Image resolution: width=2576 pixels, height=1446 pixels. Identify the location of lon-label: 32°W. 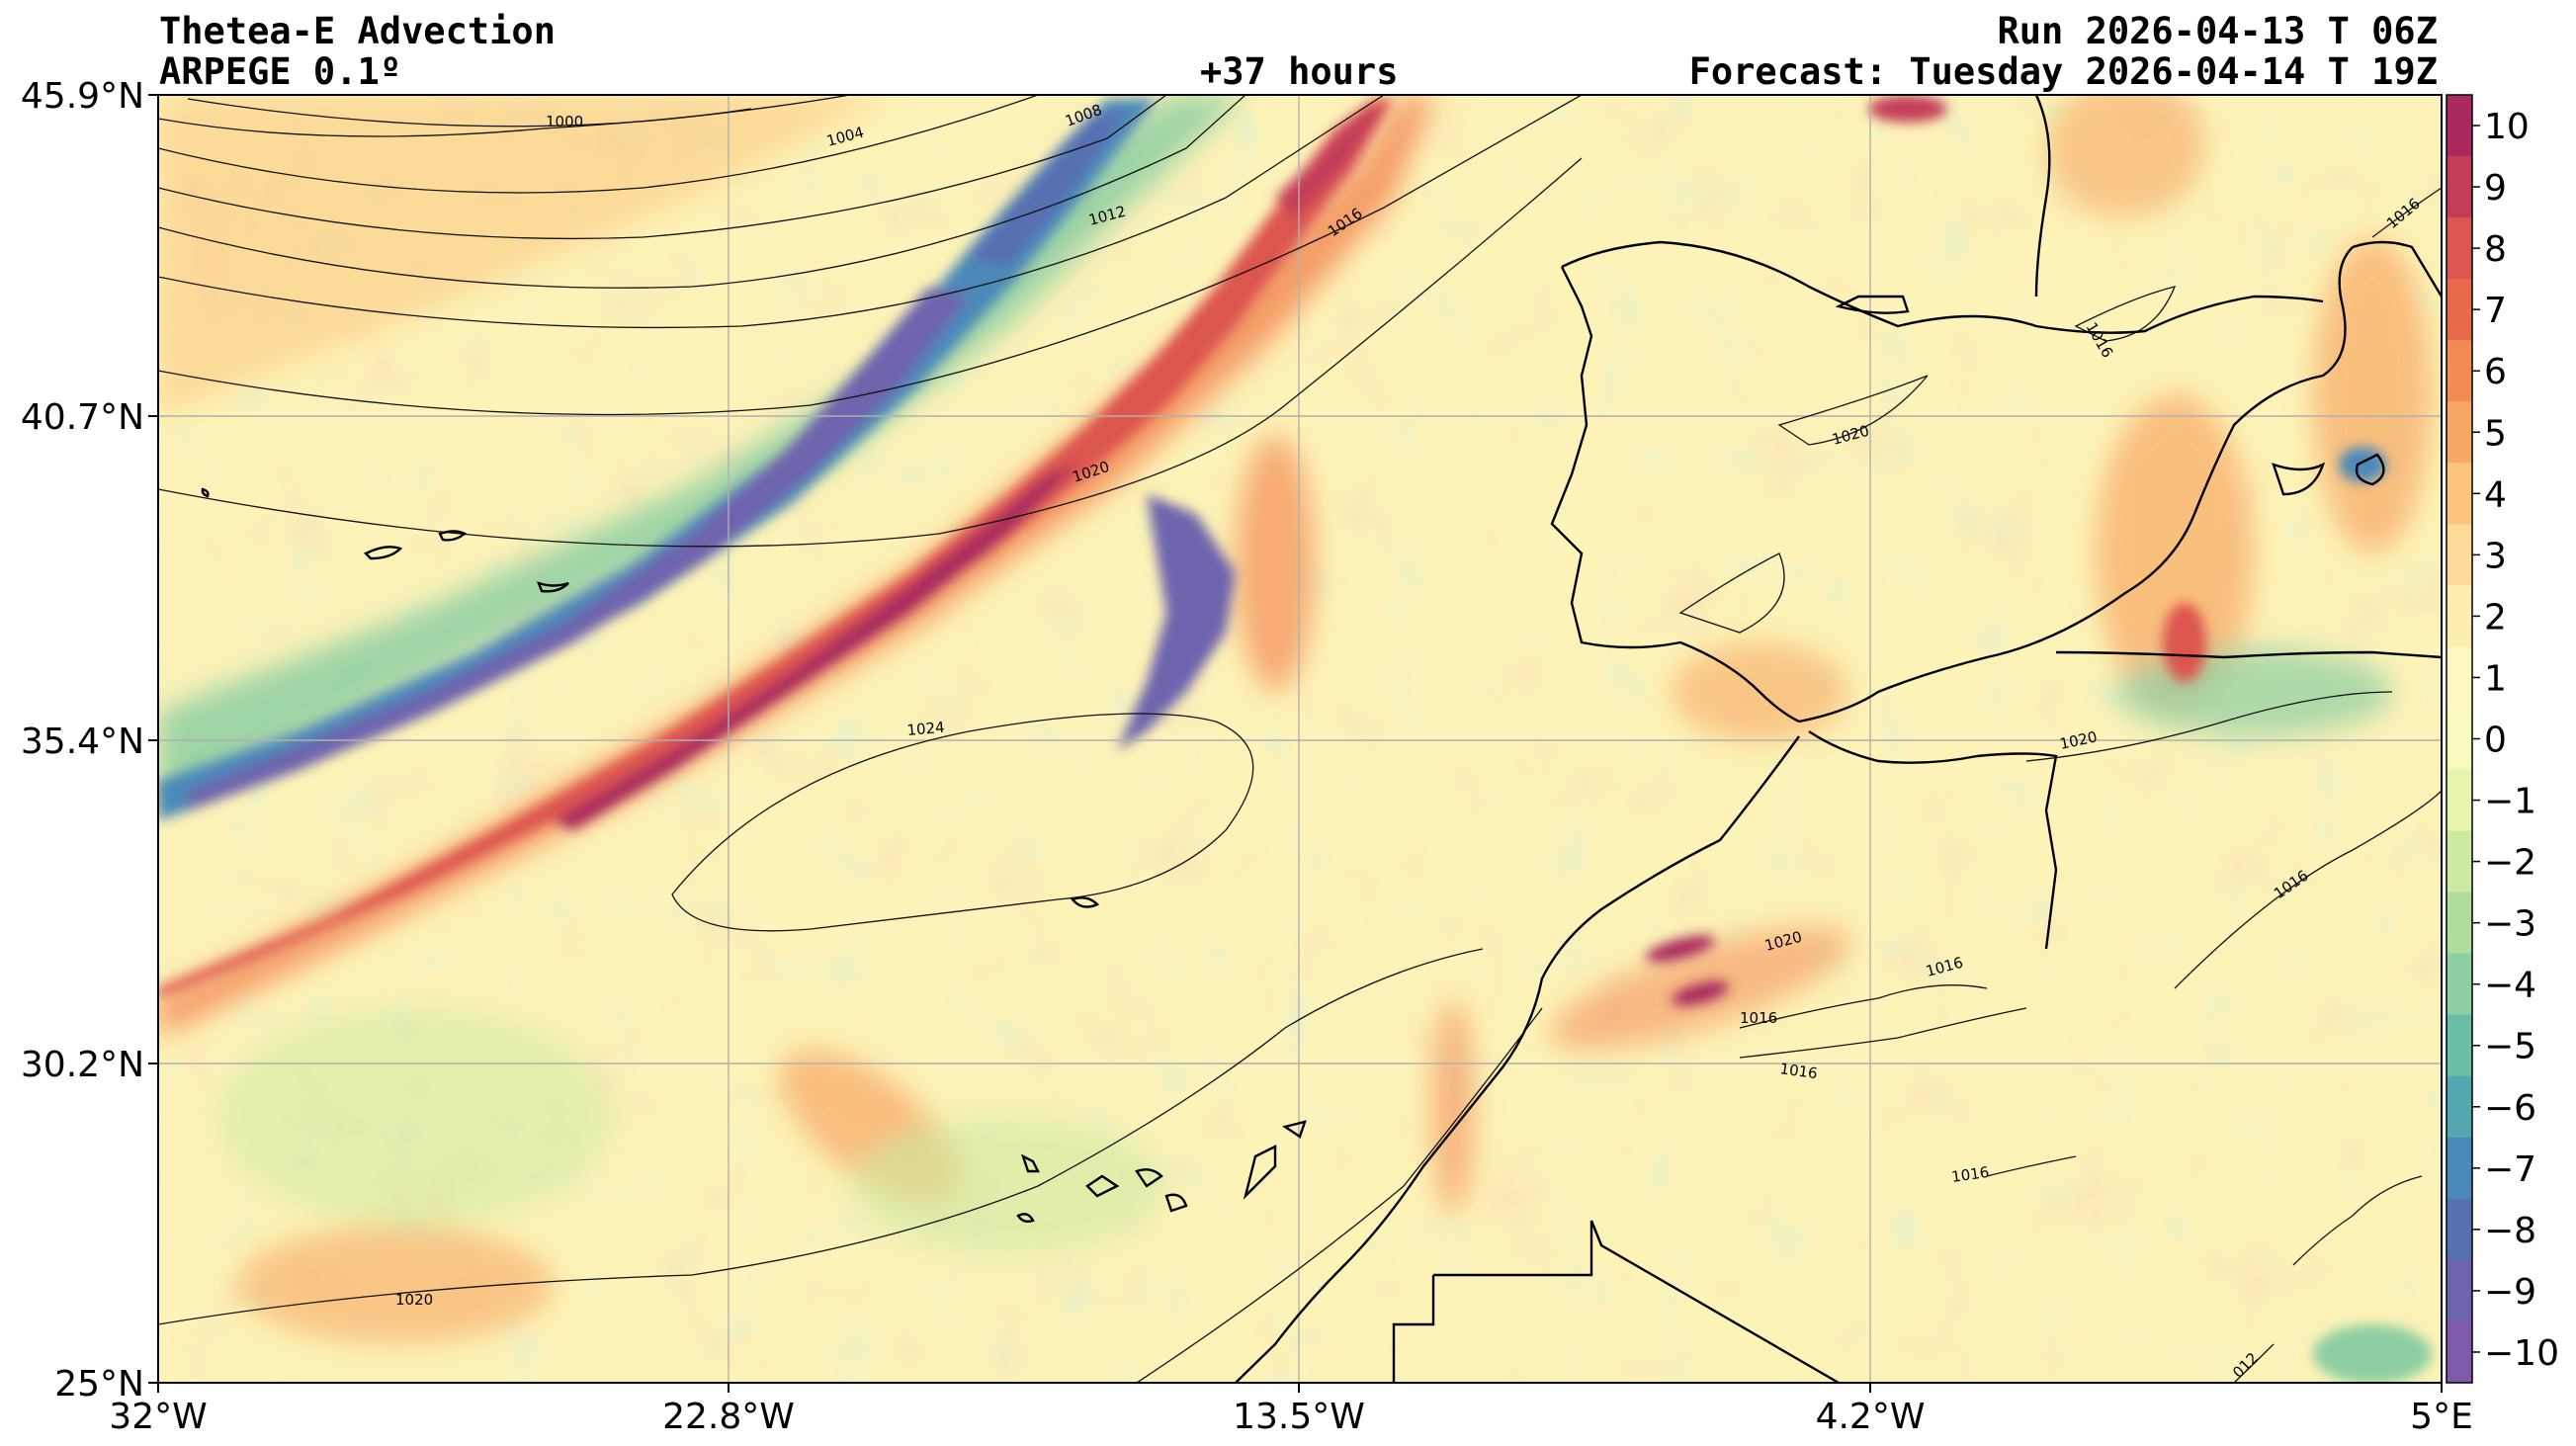
(158, 1417).